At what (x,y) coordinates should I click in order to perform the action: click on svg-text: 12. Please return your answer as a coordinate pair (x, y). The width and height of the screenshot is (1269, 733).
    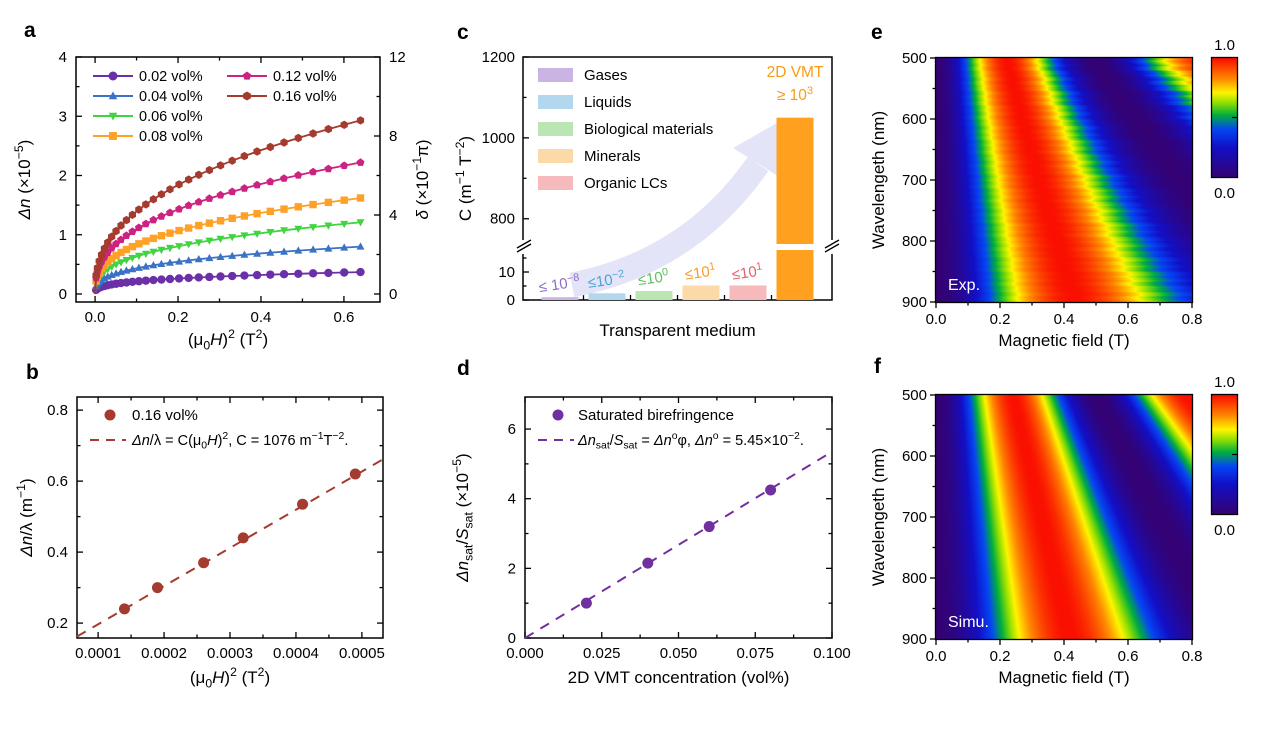
    Looking at the image, I should click on (397, 57).